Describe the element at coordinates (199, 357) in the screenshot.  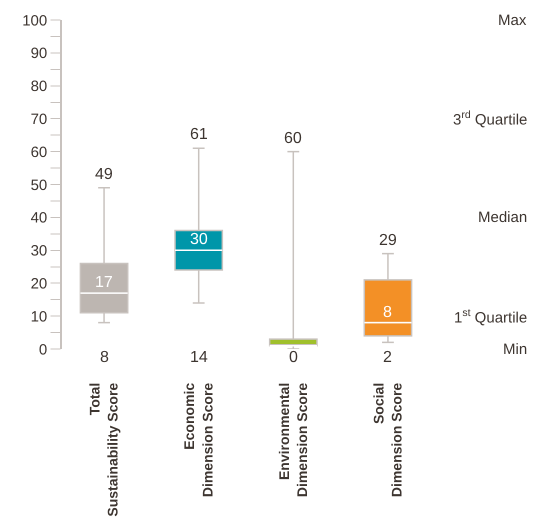
I see `annotation: 14` at that location.